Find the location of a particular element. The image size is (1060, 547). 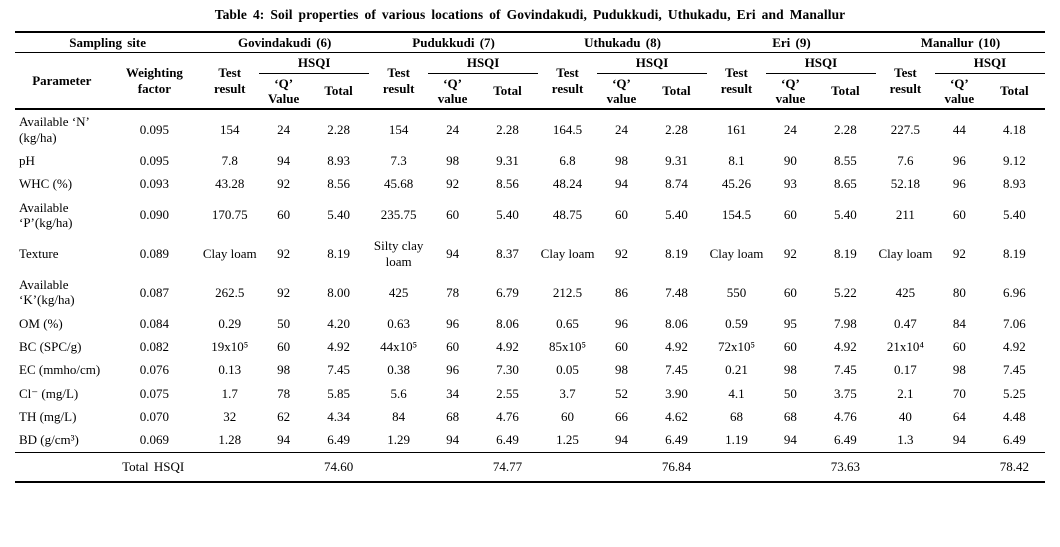

header-q-value-4: ‘Q’ value is located at coordinates (959, 92).